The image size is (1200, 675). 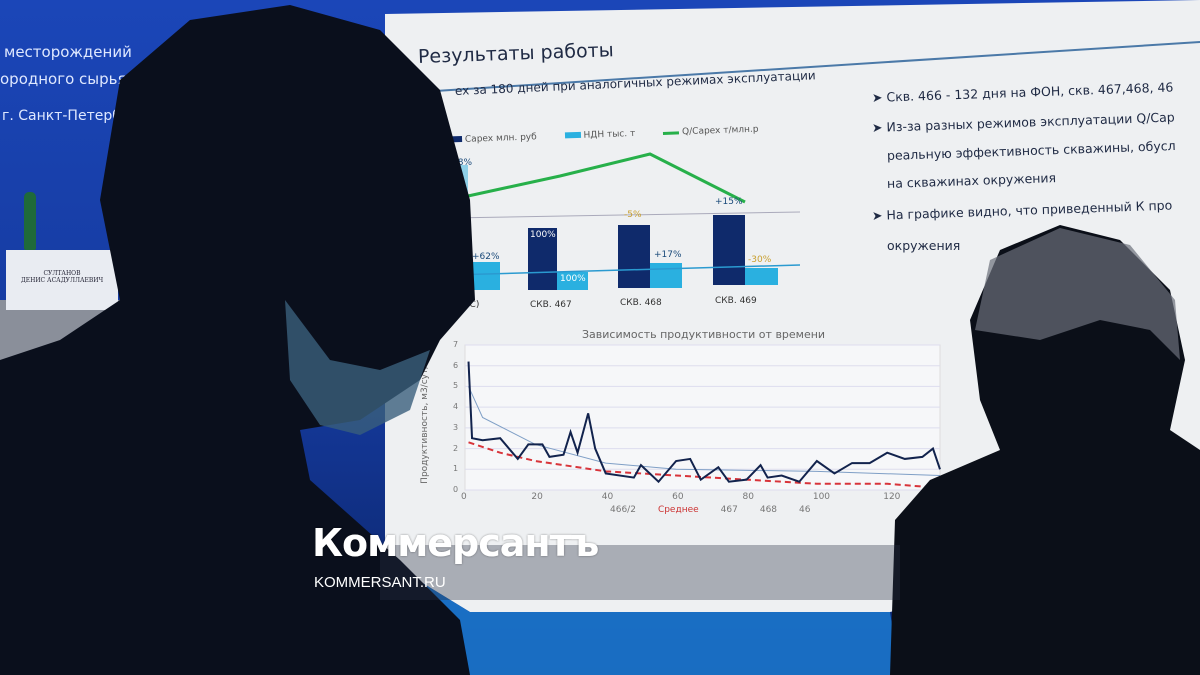 What do you see at coordinates (551, 305) in the screenshot?
I see `category-label: СКВ. 467` at bounding box center [551, 305].